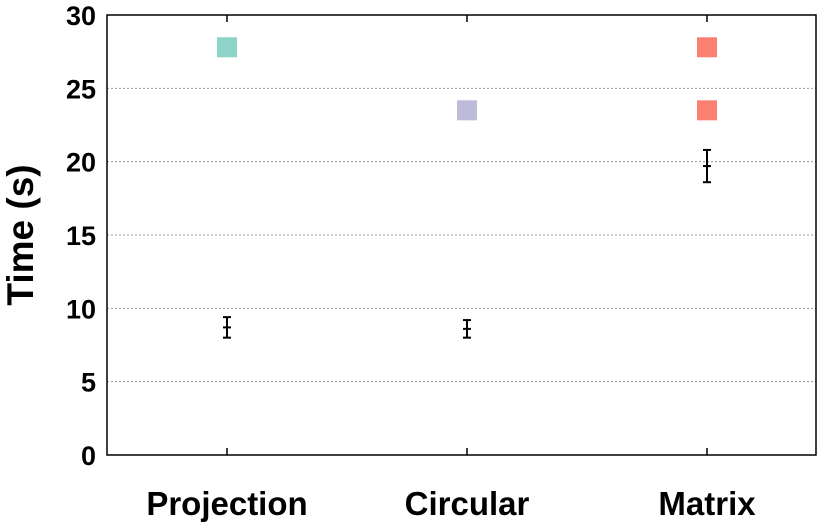 The height and width of the screenshot is (531, 830). Describe the element at coordinates (467, 79) in the screenshot. I see `markers` at that location.